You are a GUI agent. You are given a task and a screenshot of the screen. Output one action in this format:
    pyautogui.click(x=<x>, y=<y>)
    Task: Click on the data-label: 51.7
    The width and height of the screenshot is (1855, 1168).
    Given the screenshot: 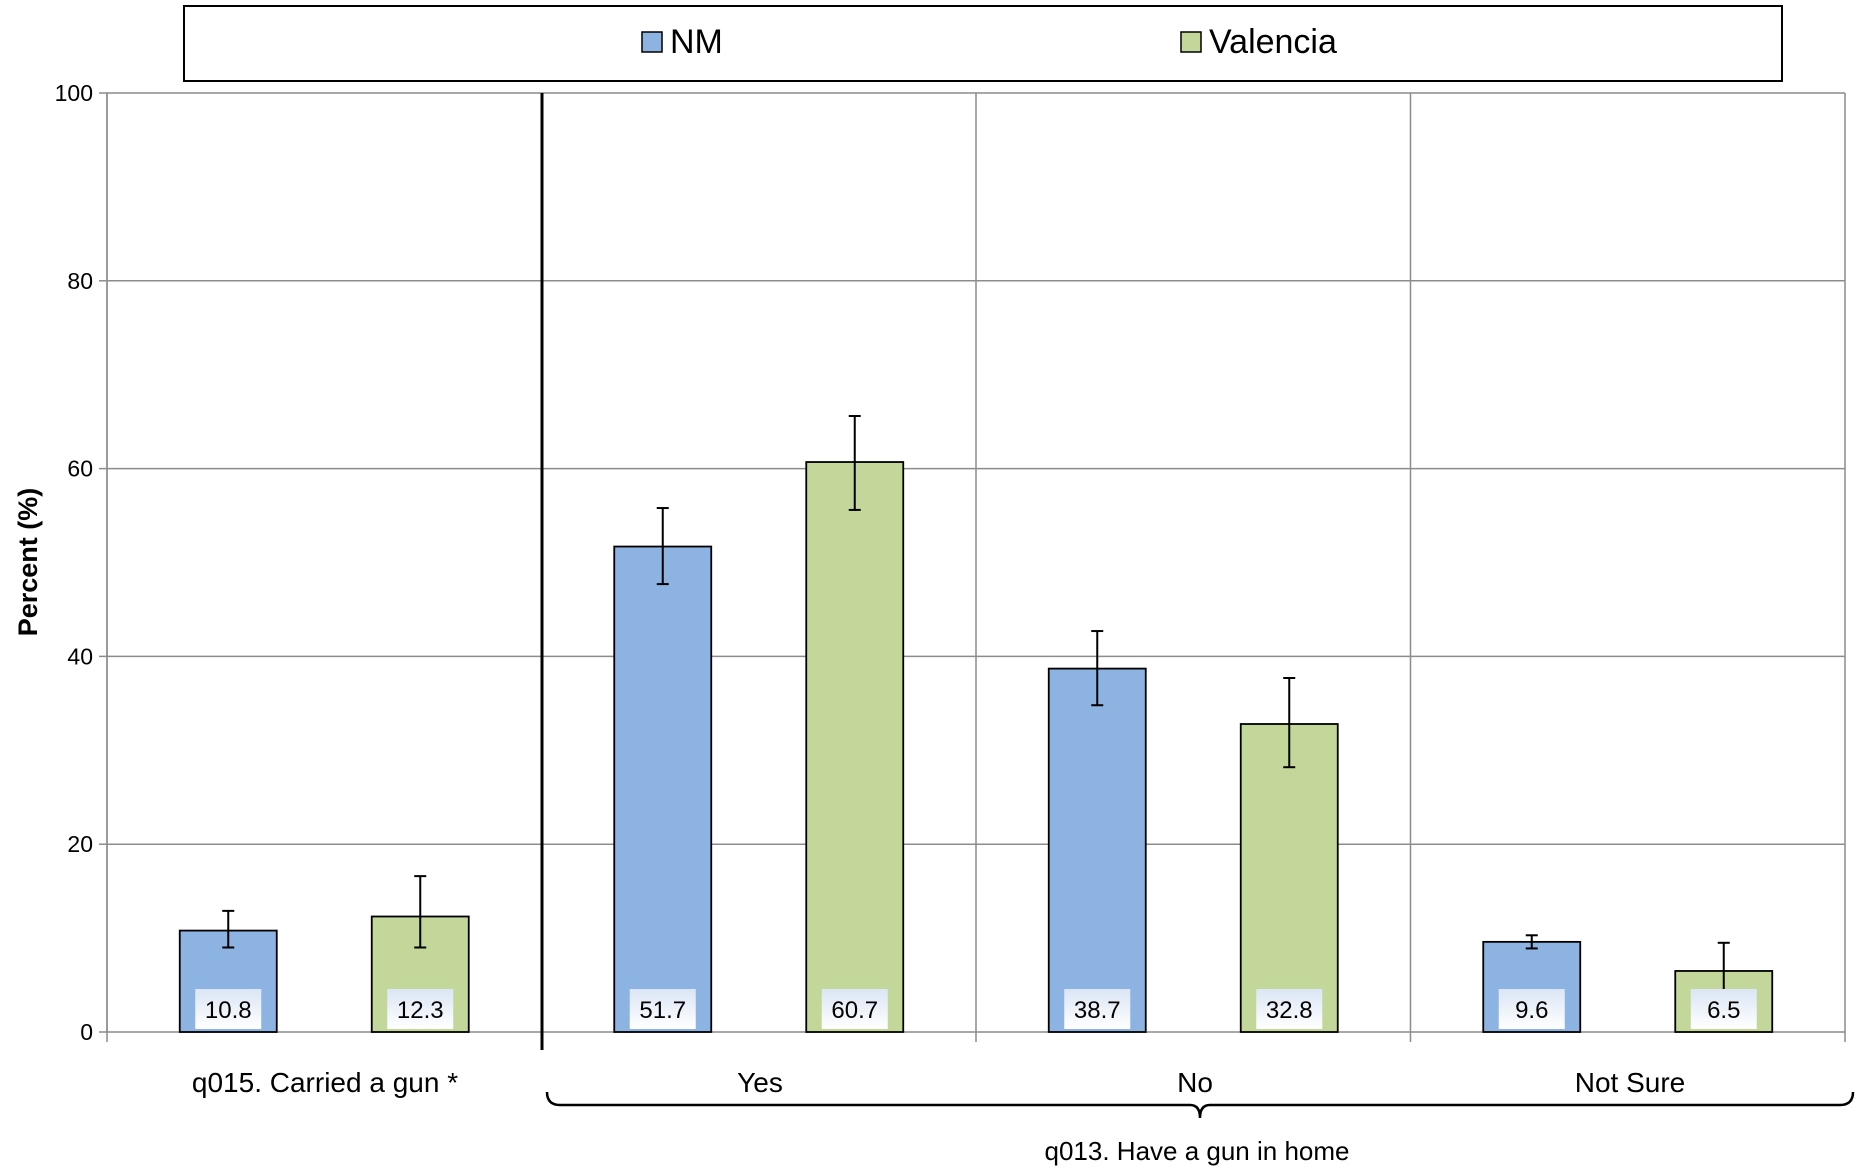 What is the action you would take?
    pyautogui.click(x=662, y=1010)
    